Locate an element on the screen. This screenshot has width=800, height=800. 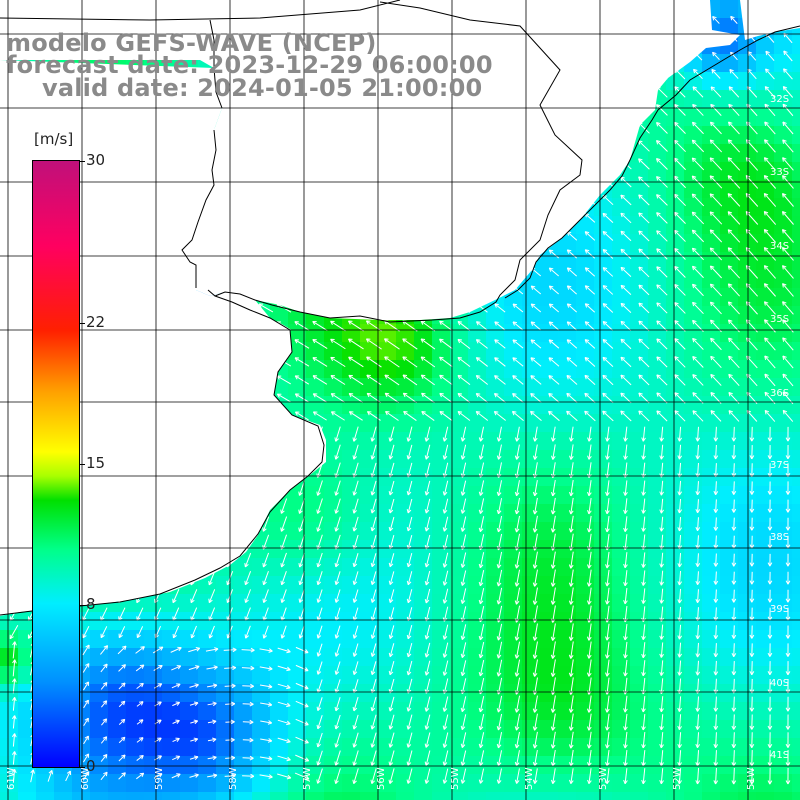
colorbar-tick-mark is located at coordinates (82, 767).